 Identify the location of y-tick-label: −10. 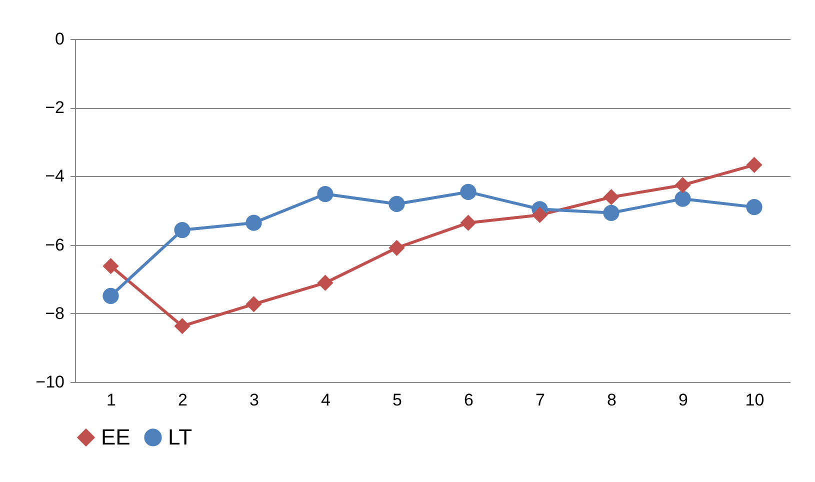
(50, 382).